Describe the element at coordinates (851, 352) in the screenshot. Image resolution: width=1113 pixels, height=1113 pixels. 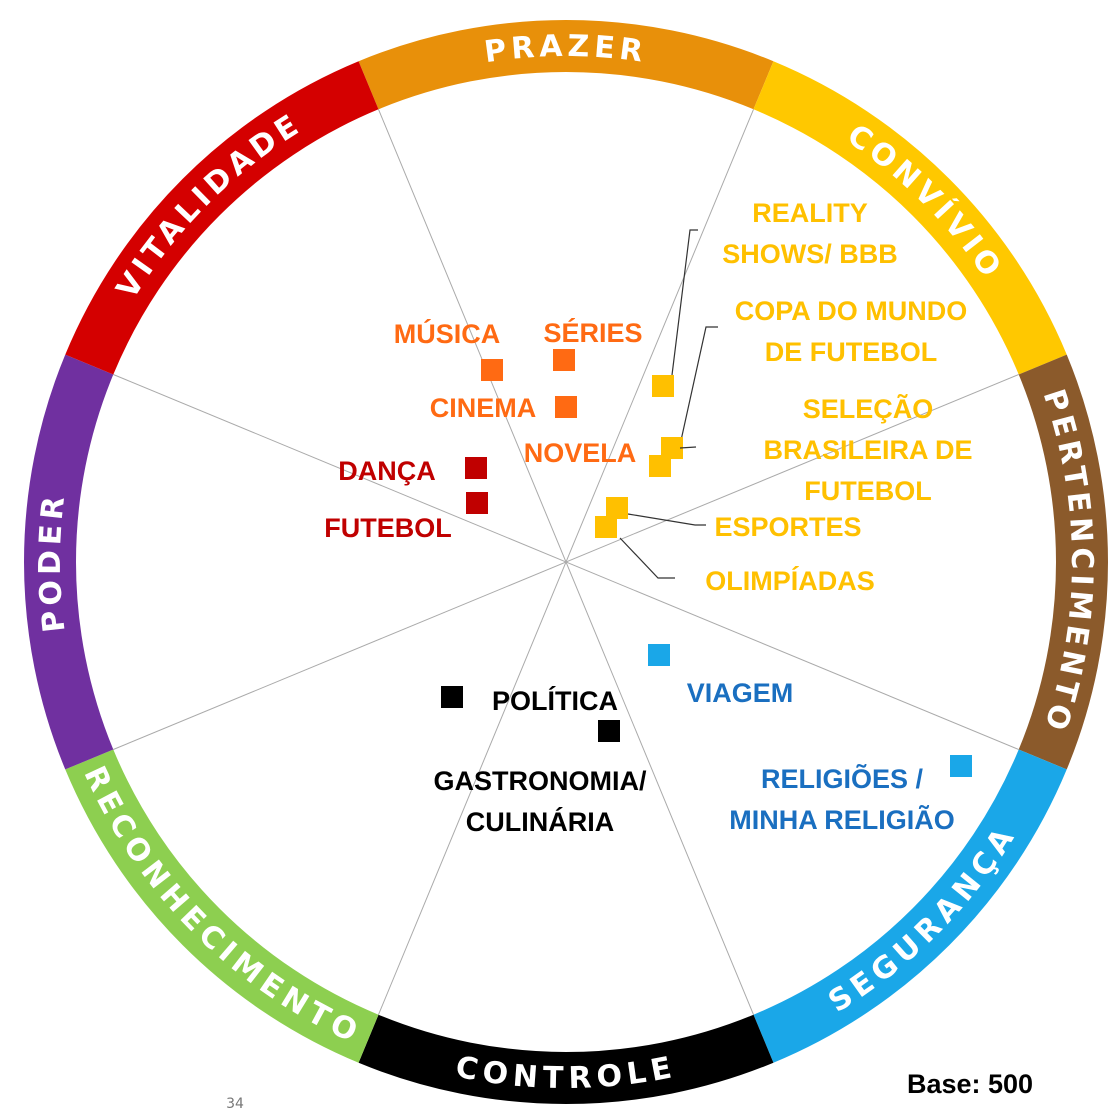
I see `item-label: DE FUTEBOL` at that location.